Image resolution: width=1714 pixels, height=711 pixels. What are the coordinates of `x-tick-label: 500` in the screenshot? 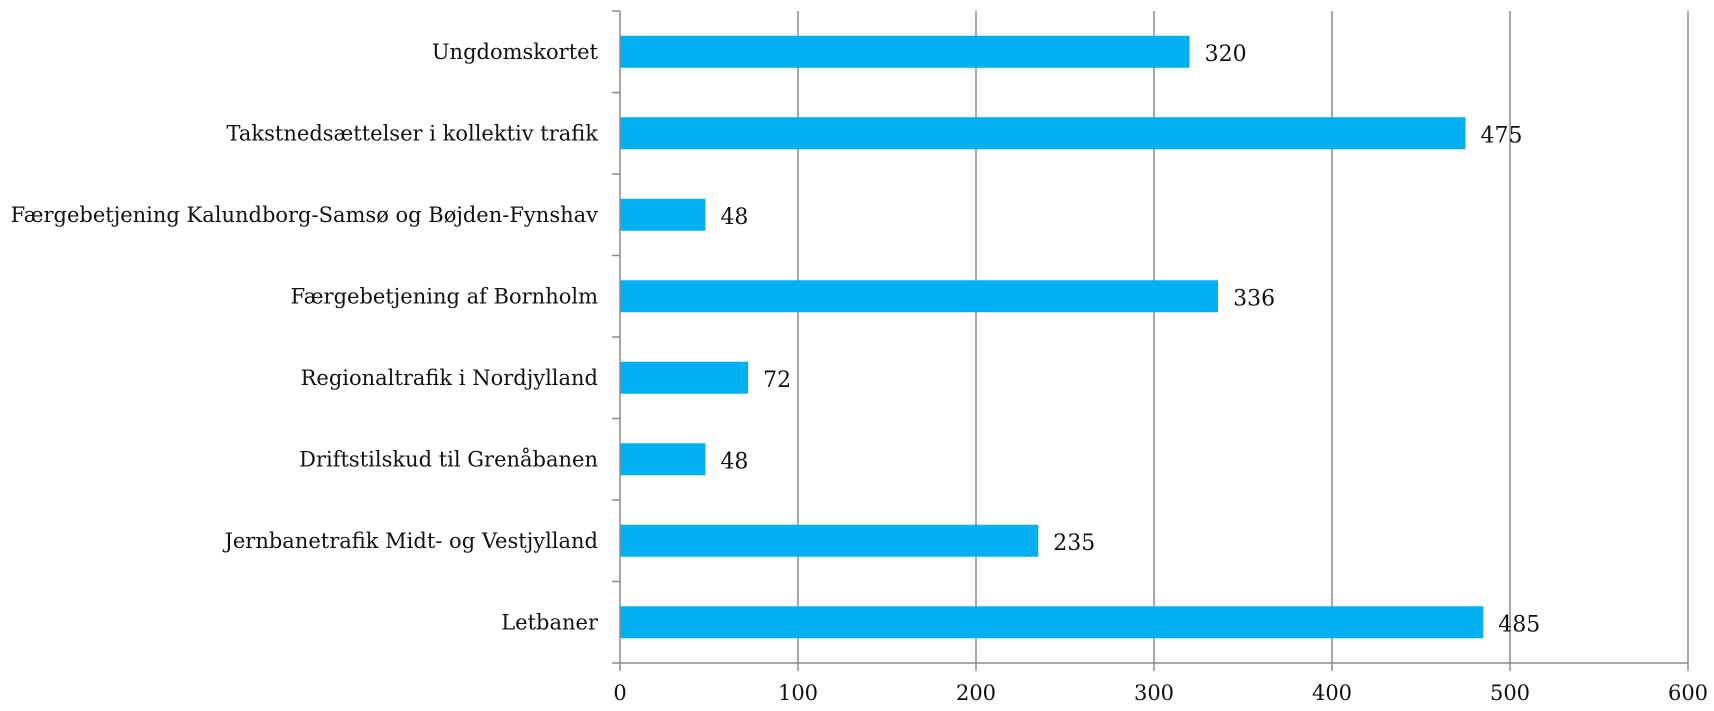 It's located at (1510, 693).